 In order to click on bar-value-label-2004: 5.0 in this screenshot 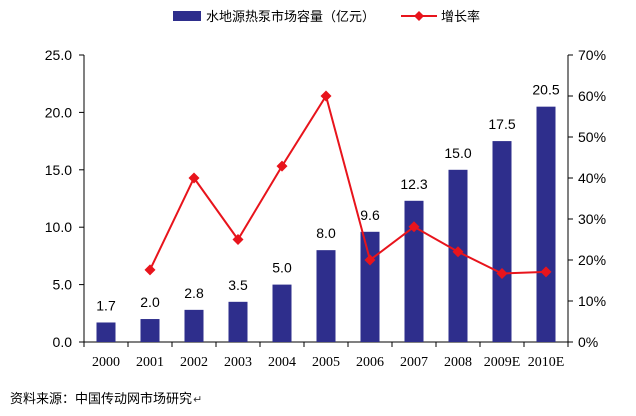, I will do `click(282, 268)`.